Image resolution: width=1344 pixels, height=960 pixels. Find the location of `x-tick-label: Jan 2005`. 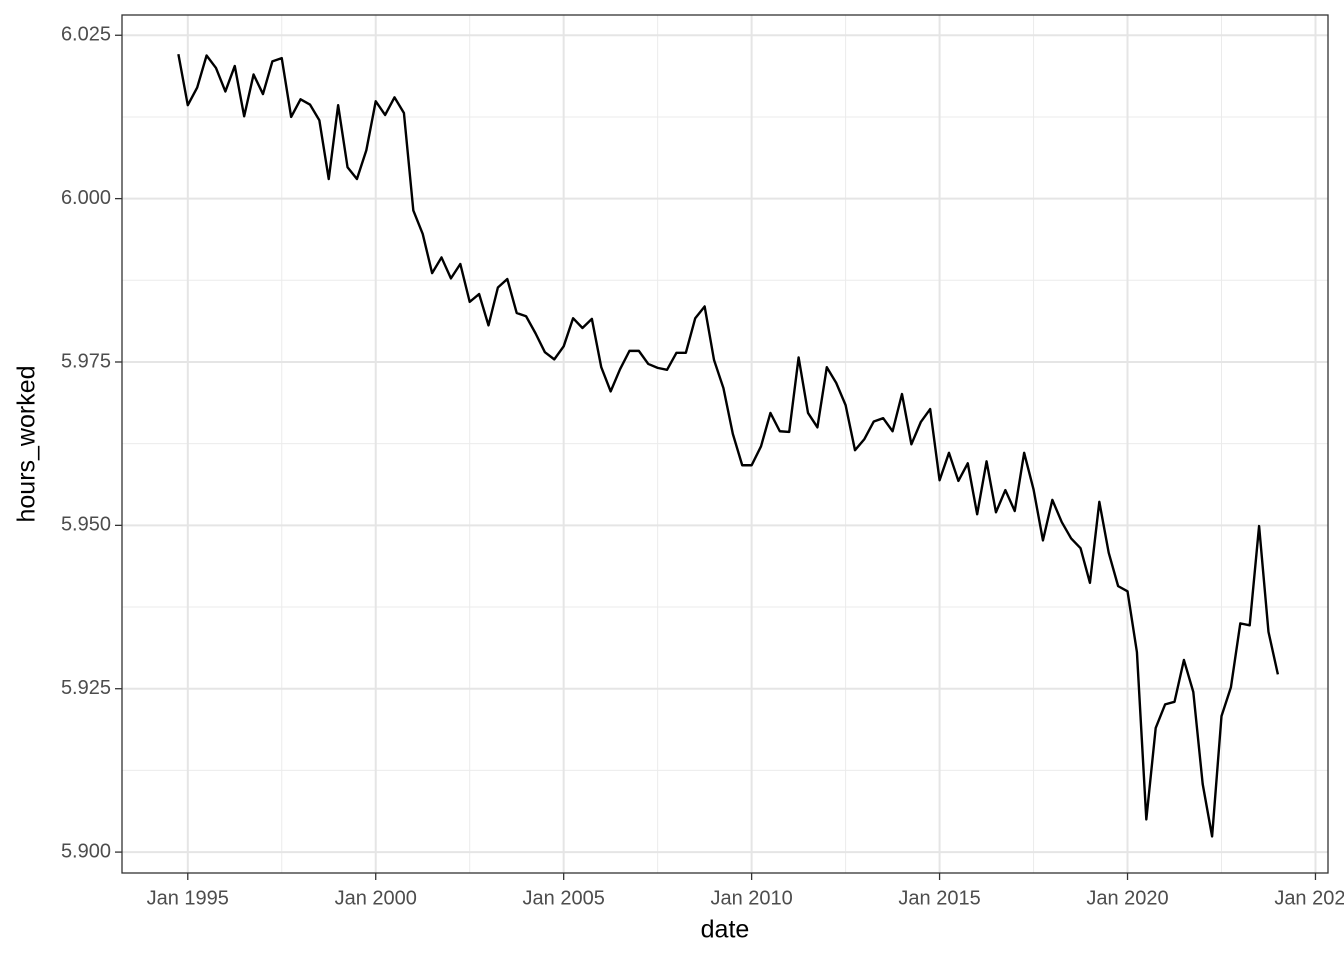

x-tick-label: Jan 2005 is located at coordinates (564, 898).